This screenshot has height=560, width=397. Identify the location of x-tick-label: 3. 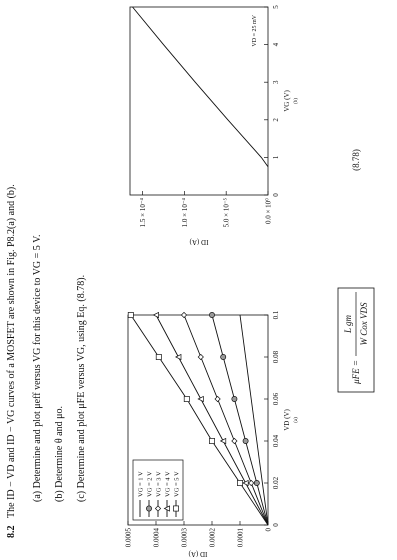
(276, 82).